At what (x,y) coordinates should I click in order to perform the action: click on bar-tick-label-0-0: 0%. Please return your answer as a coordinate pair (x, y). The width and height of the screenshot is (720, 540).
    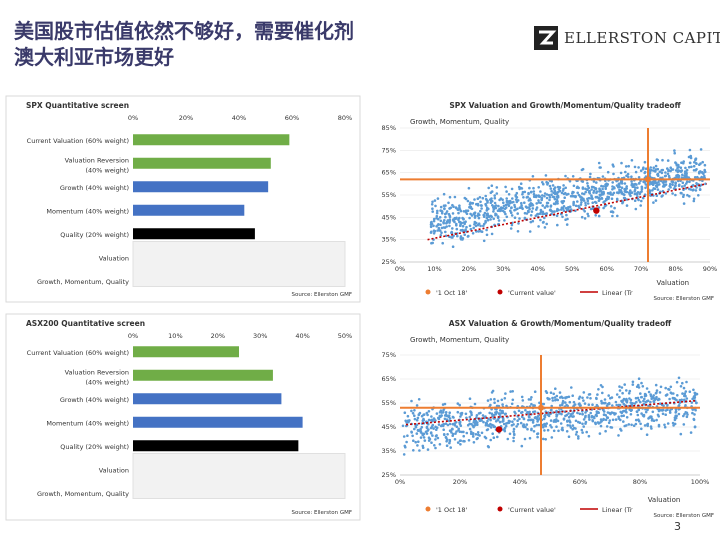
    Looking at the image, I should click on (133, 118).